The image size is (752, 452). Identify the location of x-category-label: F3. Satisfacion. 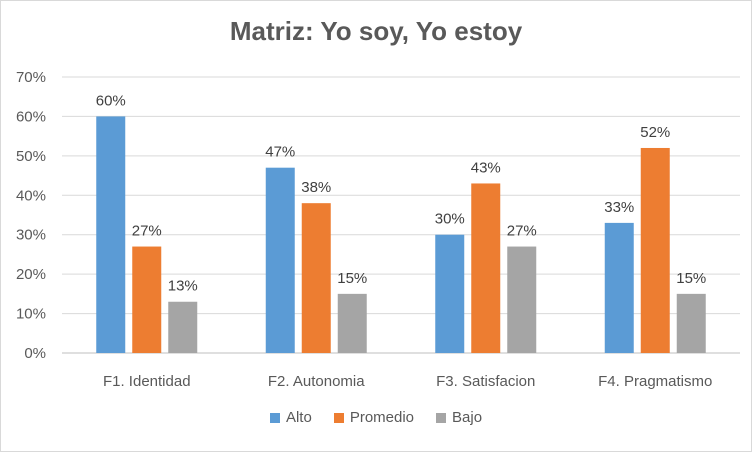
(485, 381).